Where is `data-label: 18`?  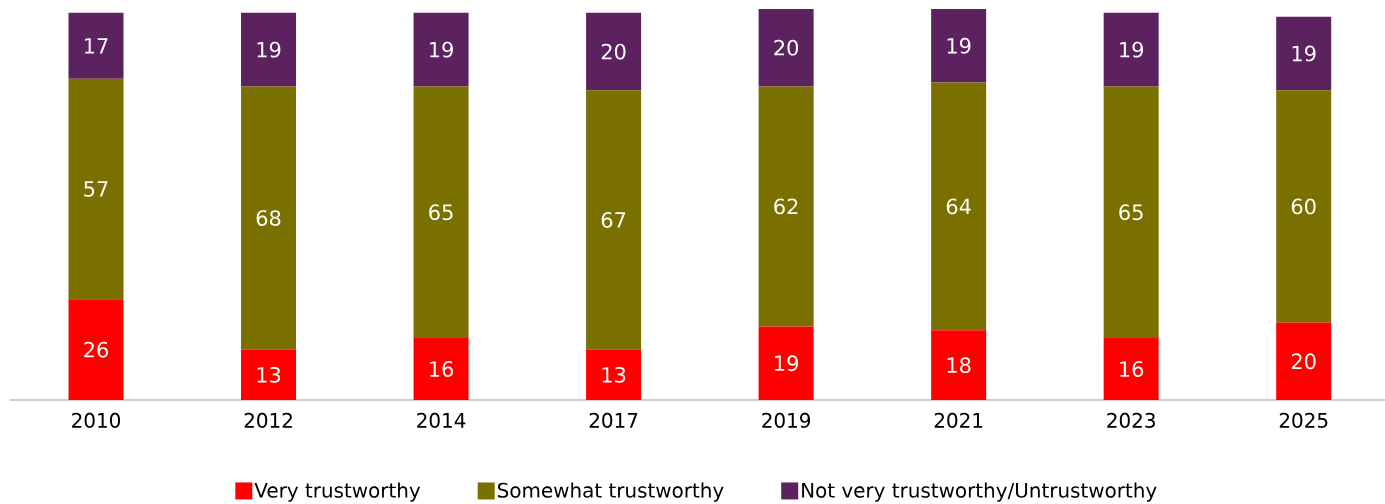 data-label: 18 is located at coordinates (959, 365).